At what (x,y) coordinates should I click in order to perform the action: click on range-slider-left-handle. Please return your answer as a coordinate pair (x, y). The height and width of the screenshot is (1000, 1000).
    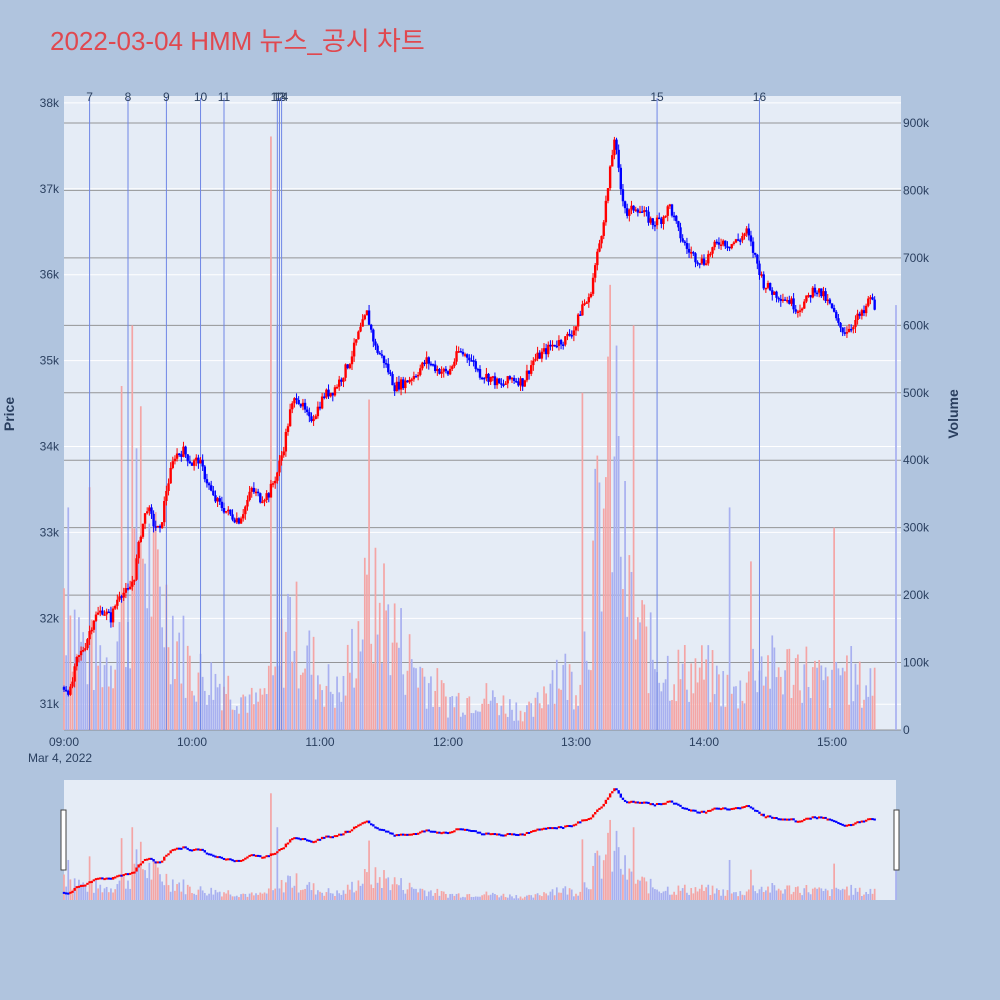
    Looking at the image, I should click on (63, 840).